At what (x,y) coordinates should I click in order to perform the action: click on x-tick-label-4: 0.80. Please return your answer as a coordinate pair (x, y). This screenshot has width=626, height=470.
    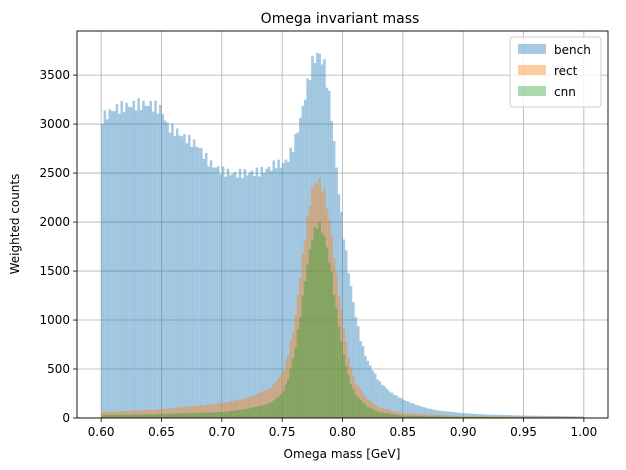
    Looking at the image, I should click on (342, 432).